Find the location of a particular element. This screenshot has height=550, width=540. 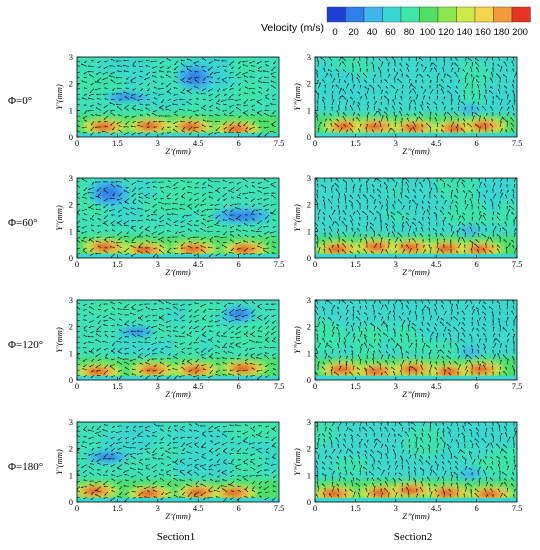

colorbar-tick-label: 80 is located at coordinates (409, 32).